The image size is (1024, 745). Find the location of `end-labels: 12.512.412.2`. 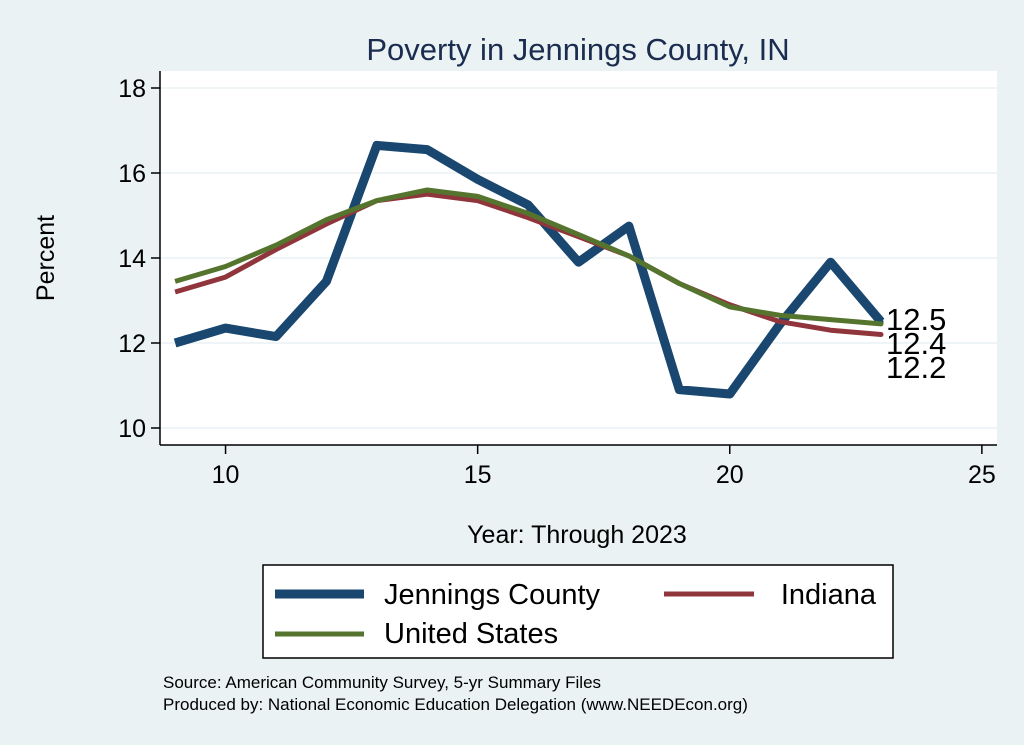

end-labels: 12.512.412.2 is located at coordinates (916, 343).